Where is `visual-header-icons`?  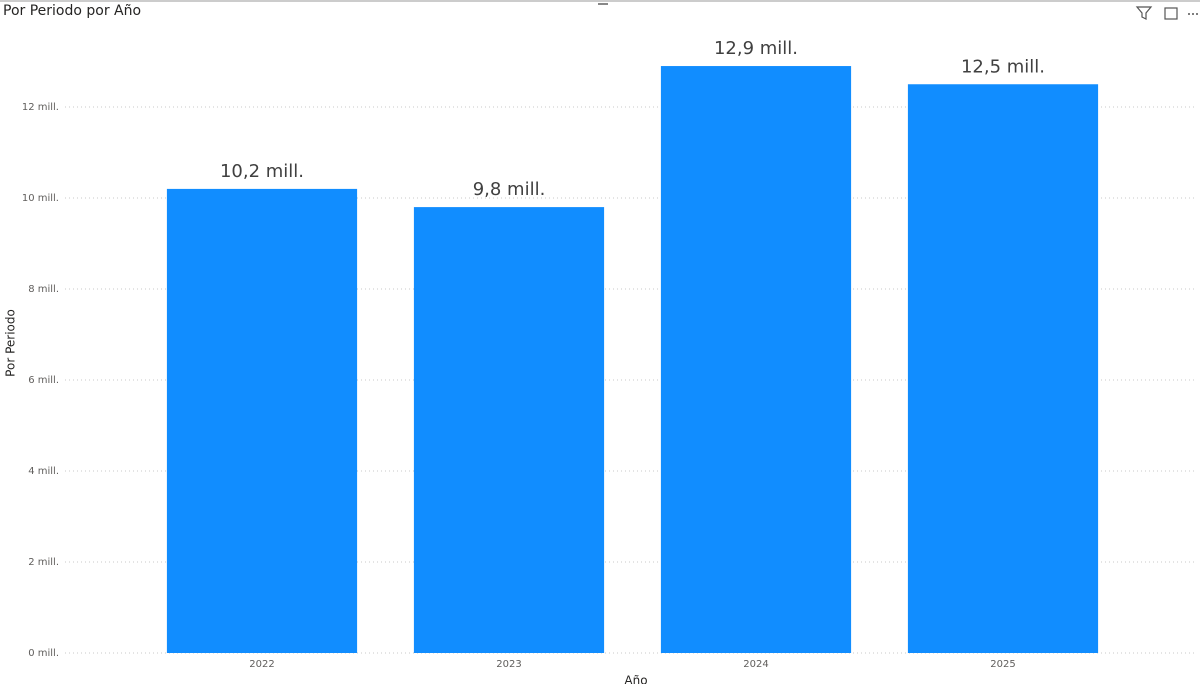 visual-header-icons is located at coordinates (1166, 13).